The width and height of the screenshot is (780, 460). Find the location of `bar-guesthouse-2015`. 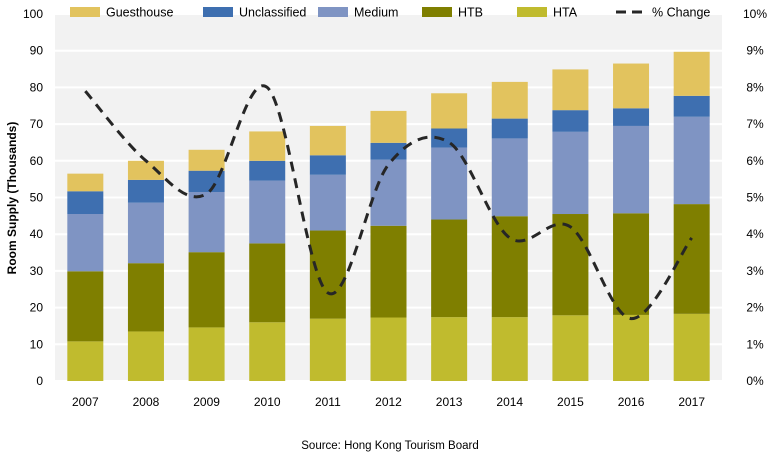

bar-guesthouse-2015 is located at coordinates (570, 90).